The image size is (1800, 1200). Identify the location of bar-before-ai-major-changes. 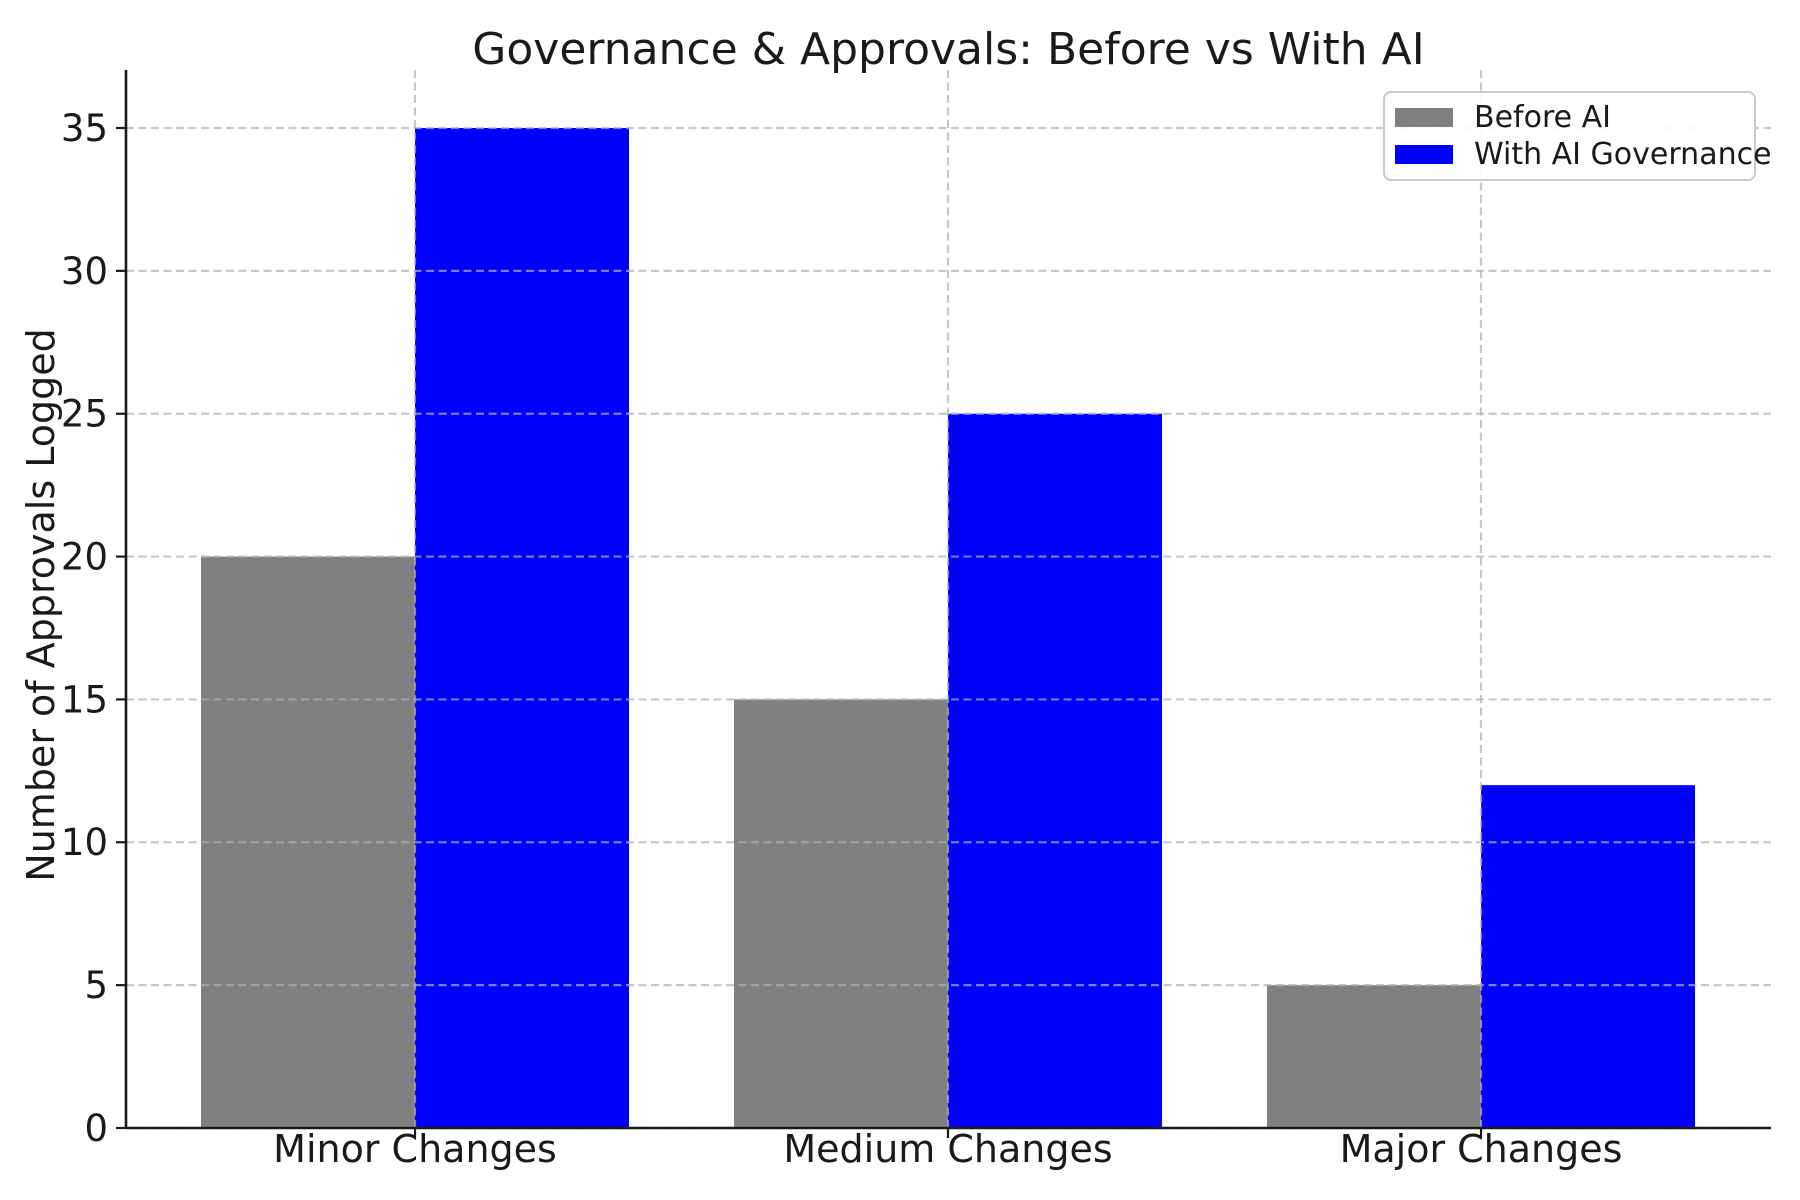
(1374, 1056).